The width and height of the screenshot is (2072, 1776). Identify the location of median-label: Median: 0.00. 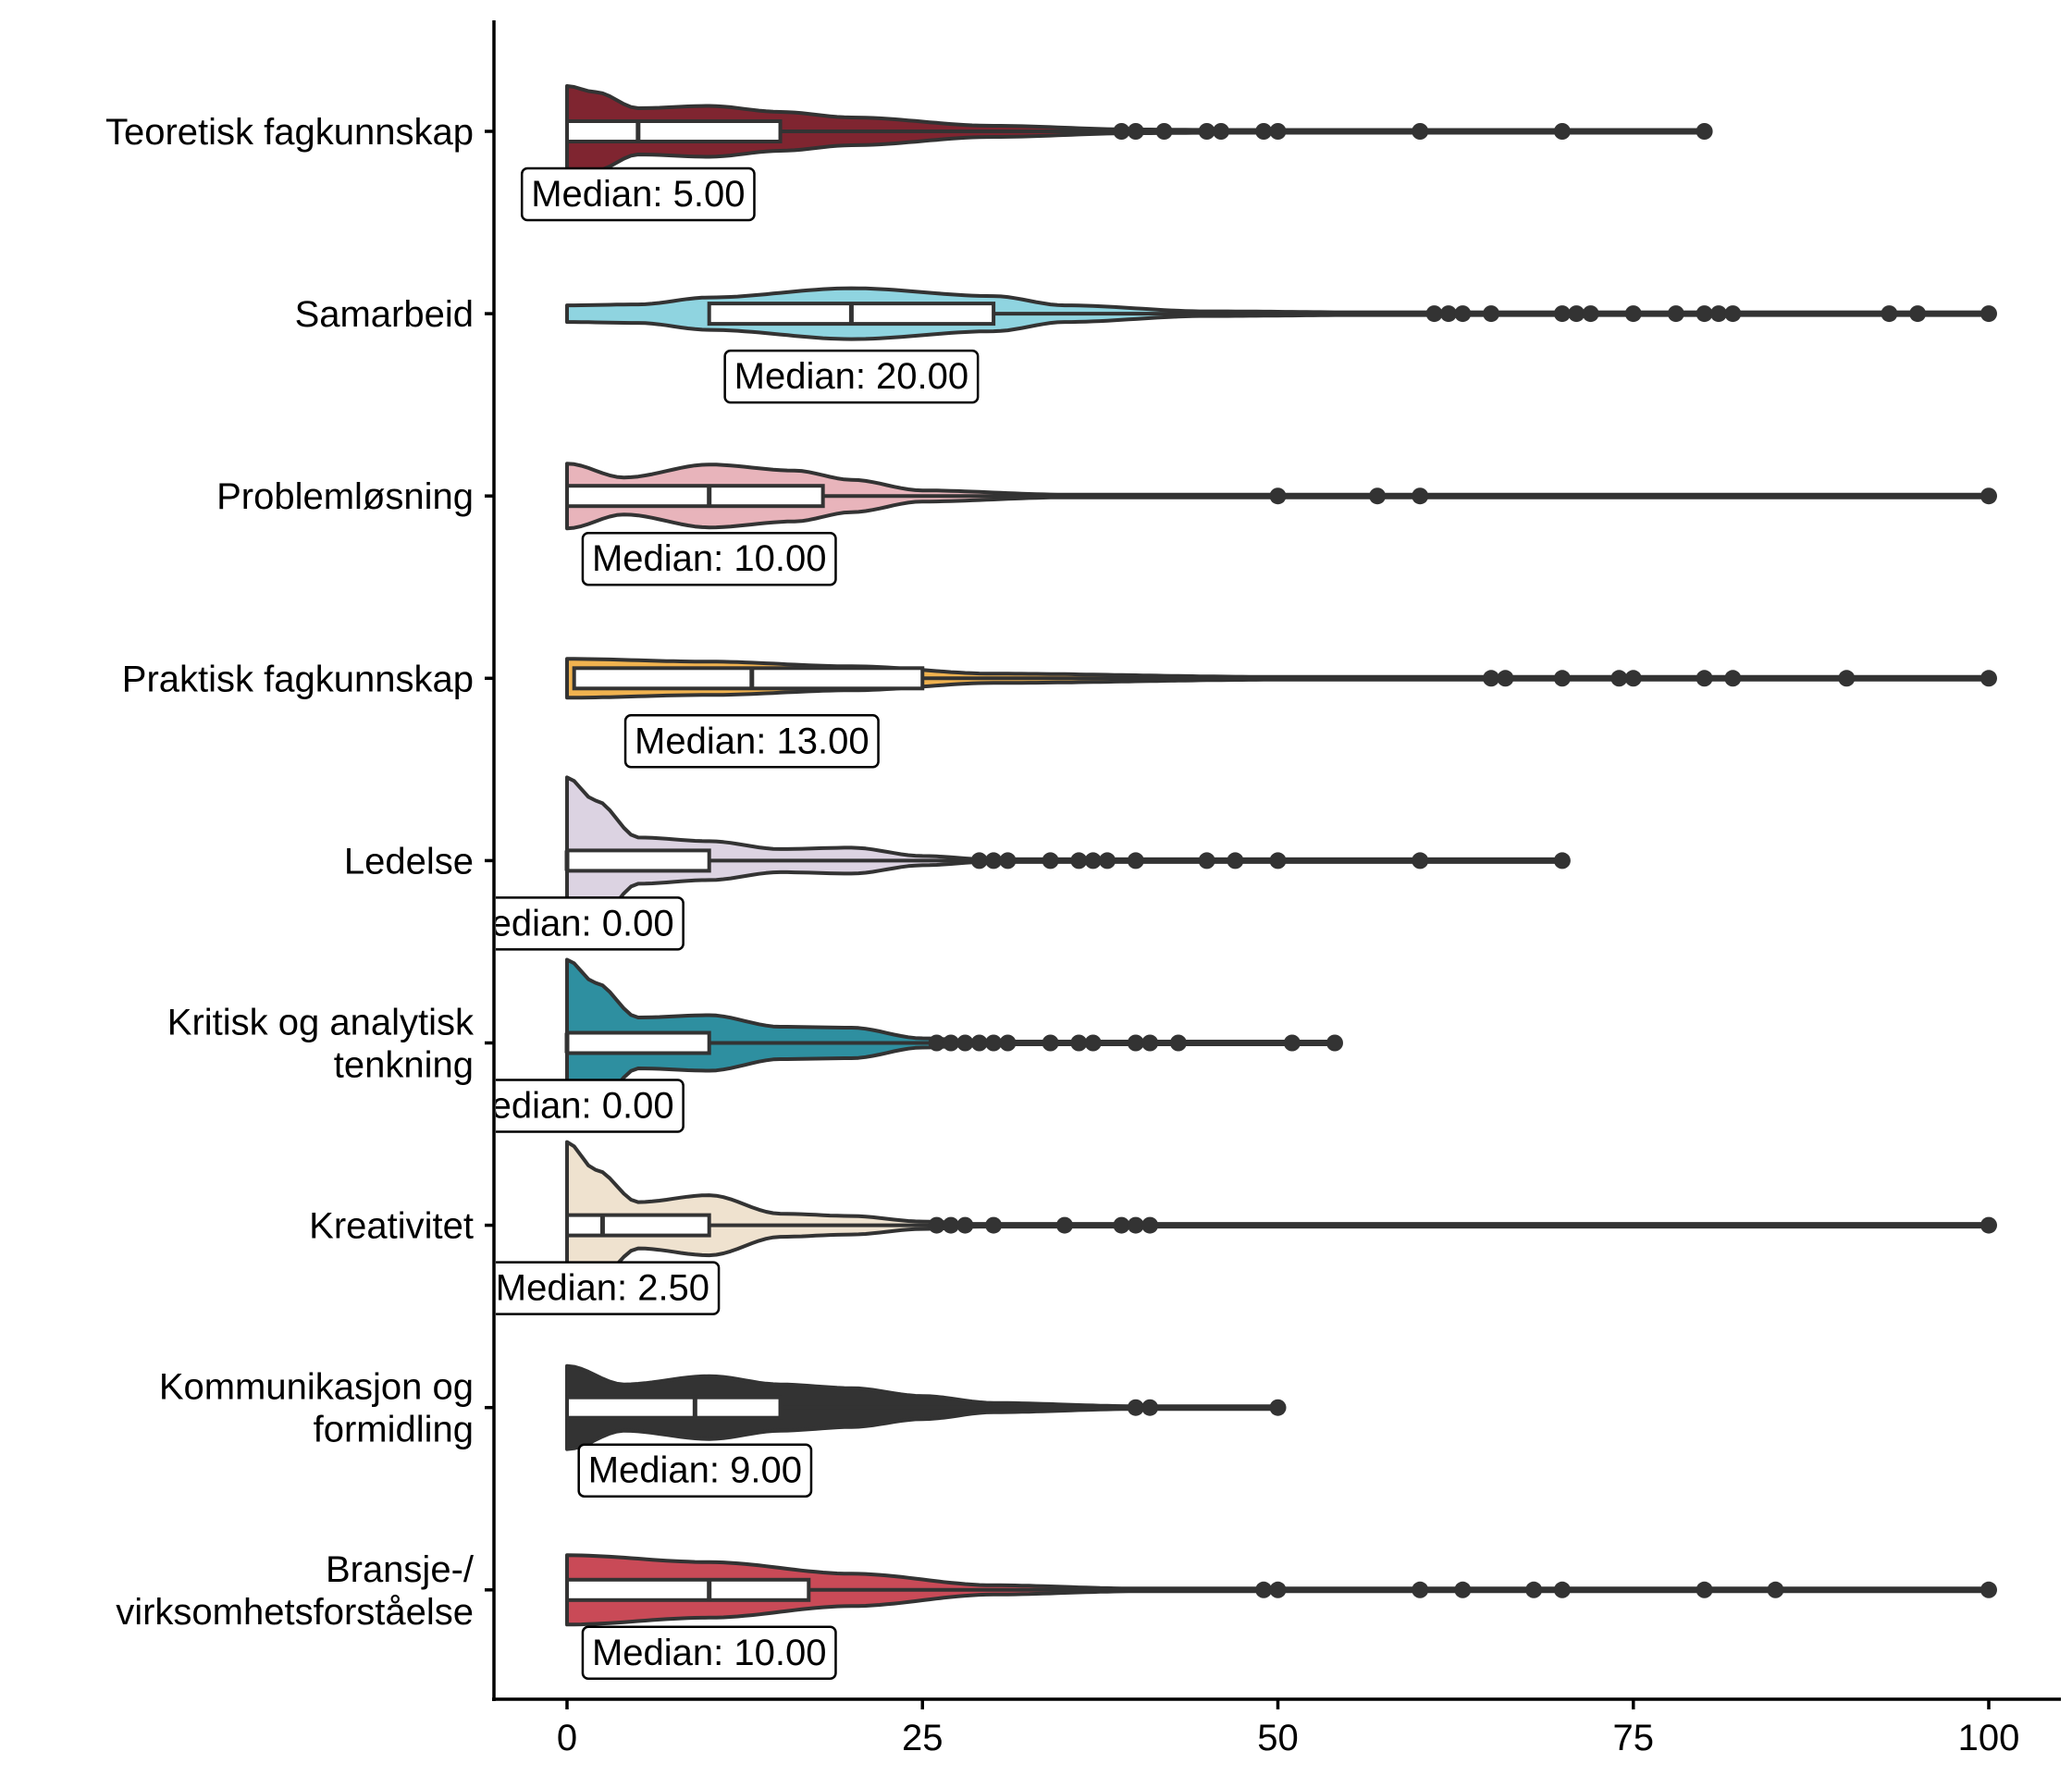
(590, 924).